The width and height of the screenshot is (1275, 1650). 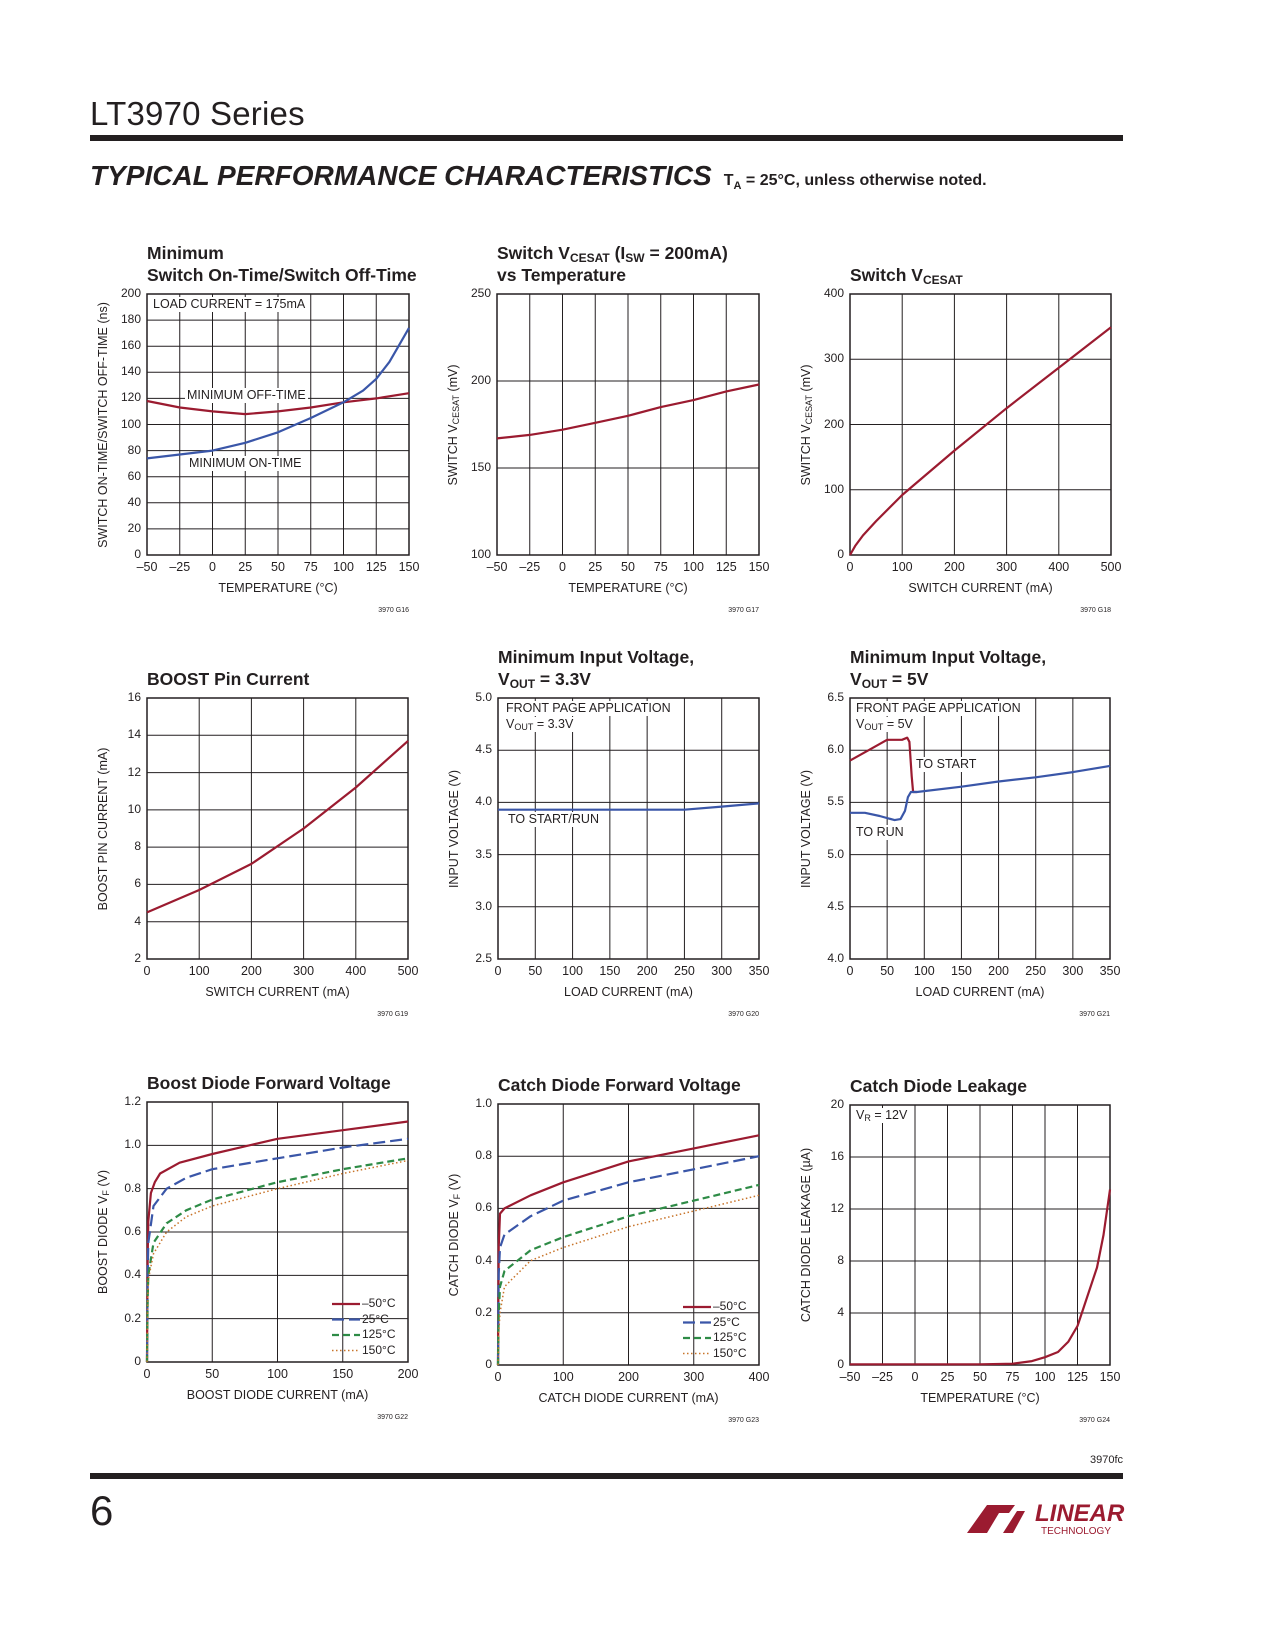 What do you see at coordinates (524, 727) in the screenshot?
I see `annotation-subscript: OUT` at bounding box center [524, 727].